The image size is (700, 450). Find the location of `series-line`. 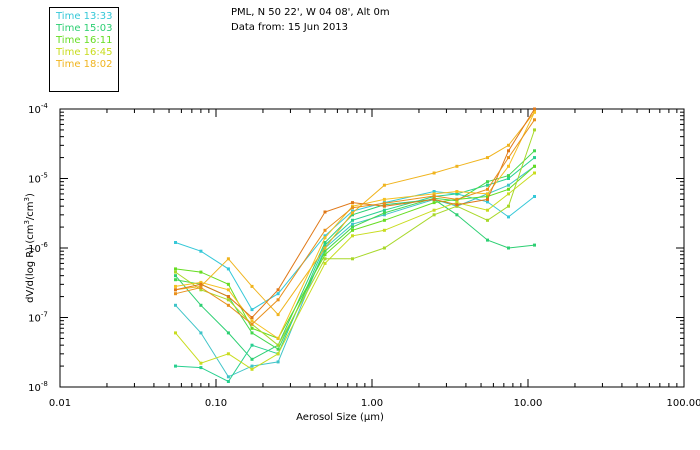

series-line is located at coordinates (355, 250).